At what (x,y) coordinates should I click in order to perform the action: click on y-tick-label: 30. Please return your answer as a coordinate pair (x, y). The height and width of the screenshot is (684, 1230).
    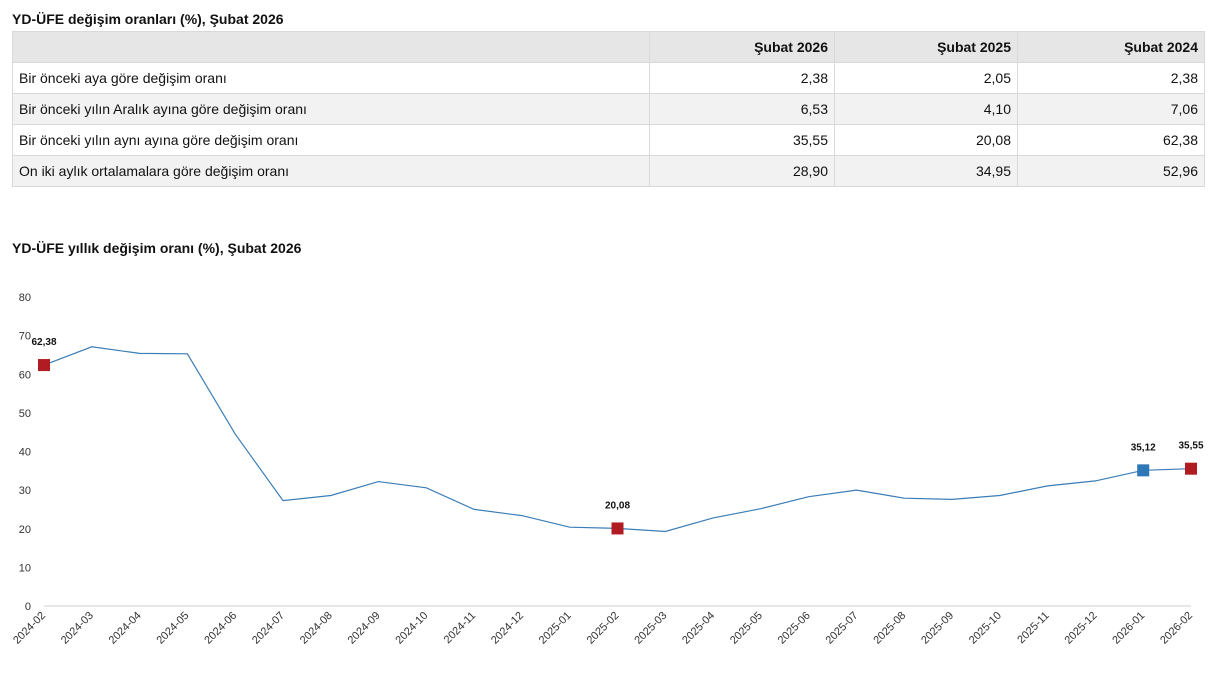
    Looking at the image, I should click on (25, 491).